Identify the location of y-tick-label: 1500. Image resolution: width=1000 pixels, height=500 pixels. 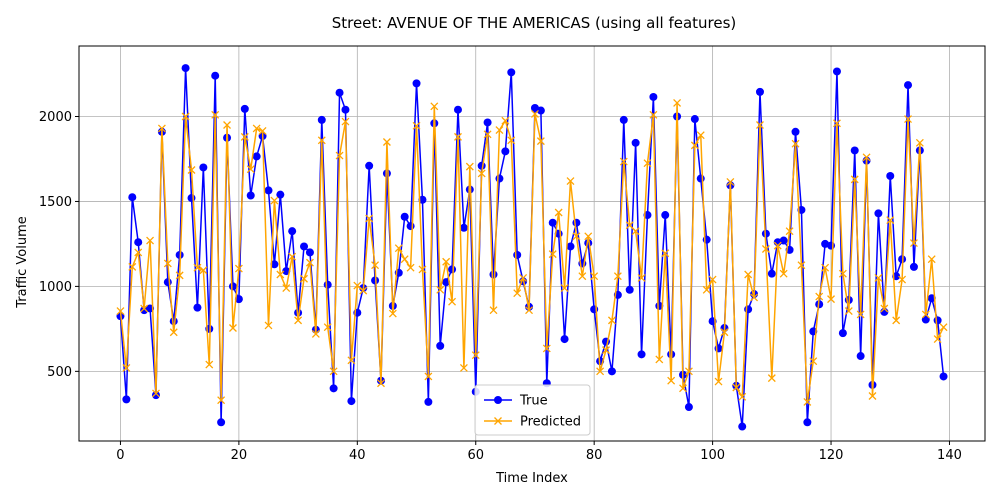
(55, 202).